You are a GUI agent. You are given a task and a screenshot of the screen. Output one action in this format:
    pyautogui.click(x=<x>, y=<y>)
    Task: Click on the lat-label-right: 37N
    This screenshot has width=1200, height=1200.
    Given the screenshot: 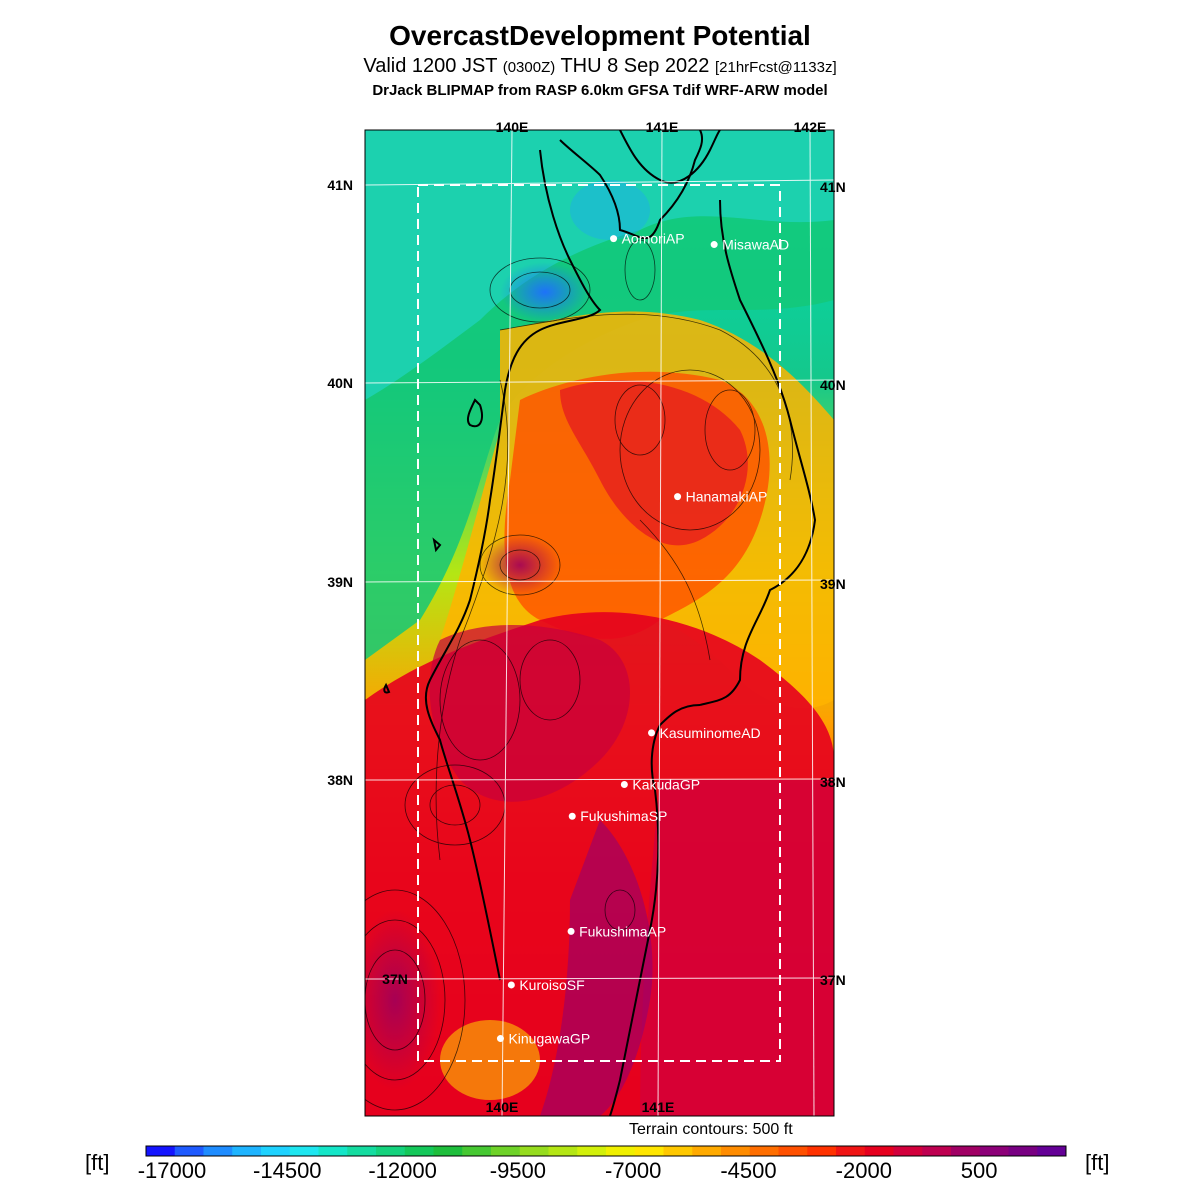 What is the action you would take?
    pyautogui.click(x=833, y=980)
    